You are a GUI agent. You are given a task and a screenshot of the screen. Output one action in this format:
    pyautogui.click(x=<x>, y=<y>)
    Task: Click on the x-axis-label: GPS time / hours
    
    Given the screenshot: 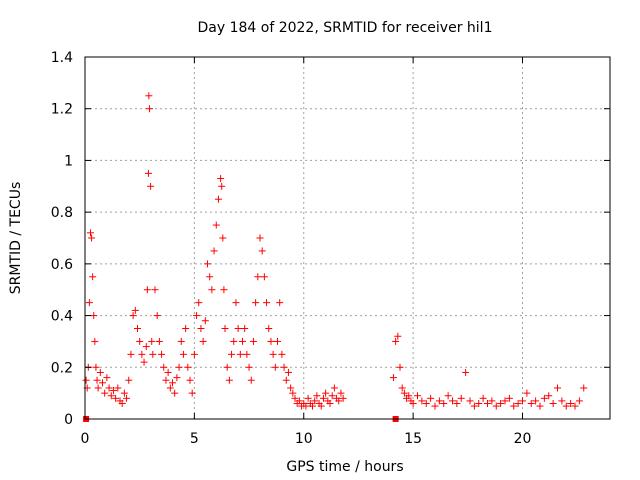 What is the action you would take?
    pyautogui.click(x=344, y=467)
    